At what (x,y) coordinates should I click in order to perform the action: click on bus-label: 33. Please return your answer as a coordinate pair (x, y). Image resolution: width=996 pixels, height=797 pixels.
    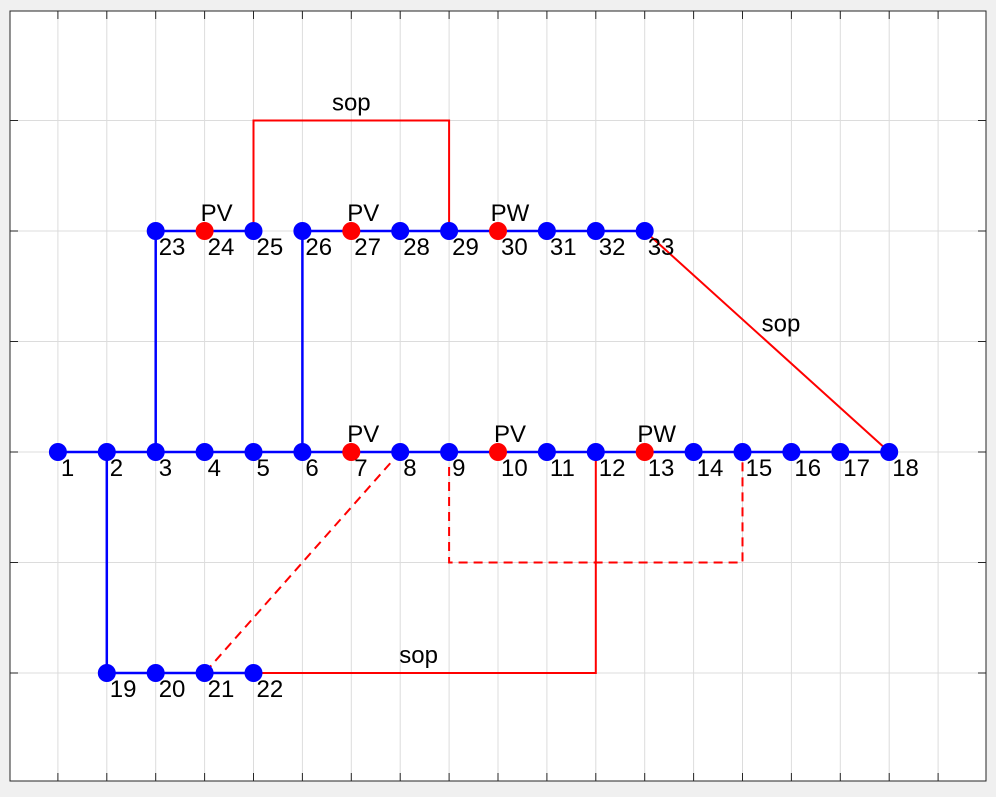
    Looking at the image, I should click on (661, 247).